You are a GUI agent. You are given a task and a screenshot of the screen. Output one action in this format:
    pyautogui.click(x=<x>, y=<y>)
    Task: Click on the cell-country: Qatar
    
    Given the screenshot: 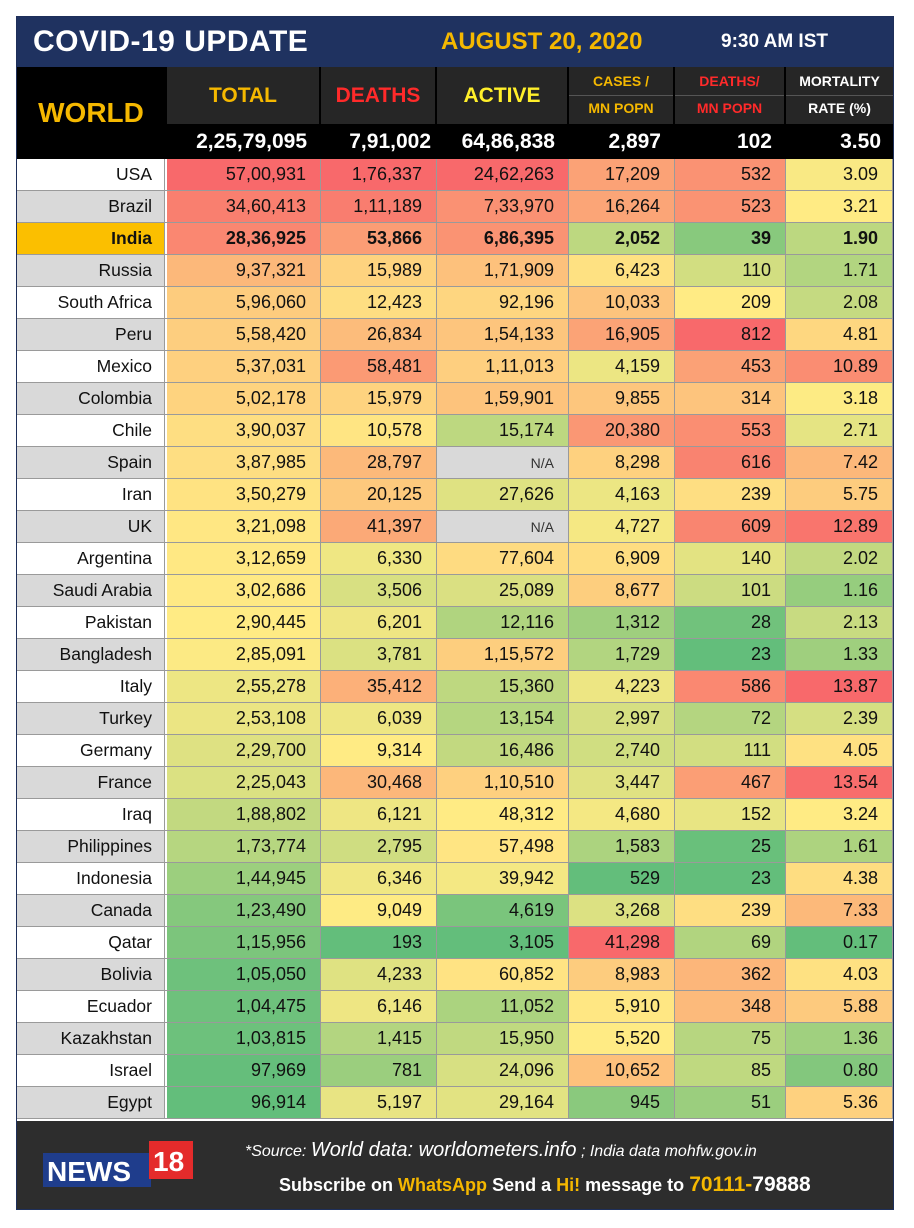 What is the action you would take?
    pyautogui.click(x=91, y=942)
    